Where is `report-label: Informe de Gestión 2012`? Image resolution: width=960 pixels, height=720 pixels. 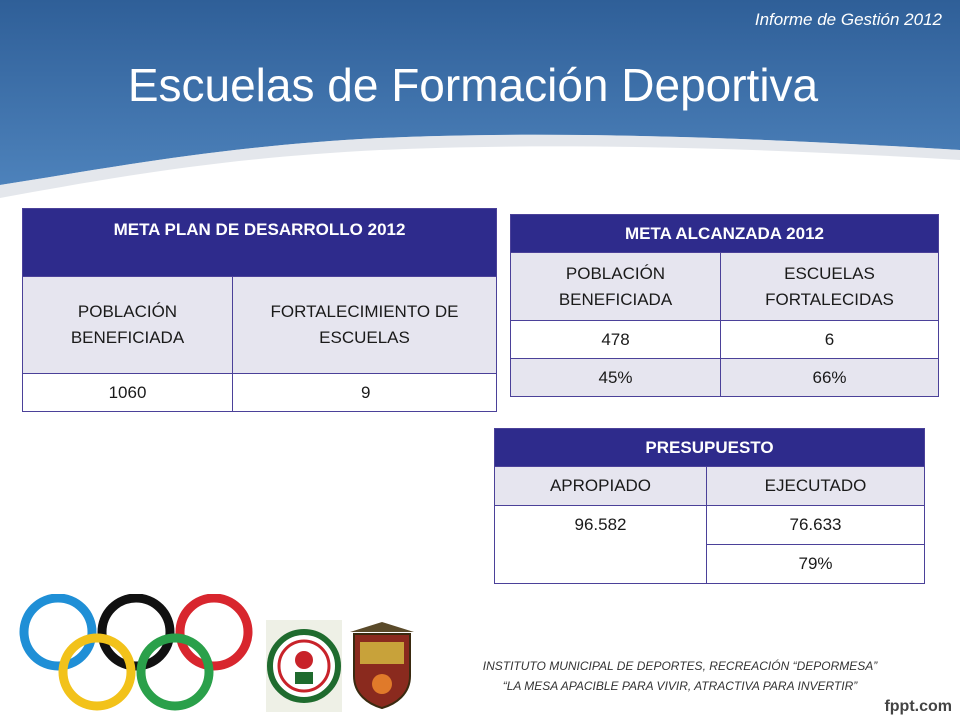
report-label: Informe de Gestión 2012 is located at coordinates (848, 19).